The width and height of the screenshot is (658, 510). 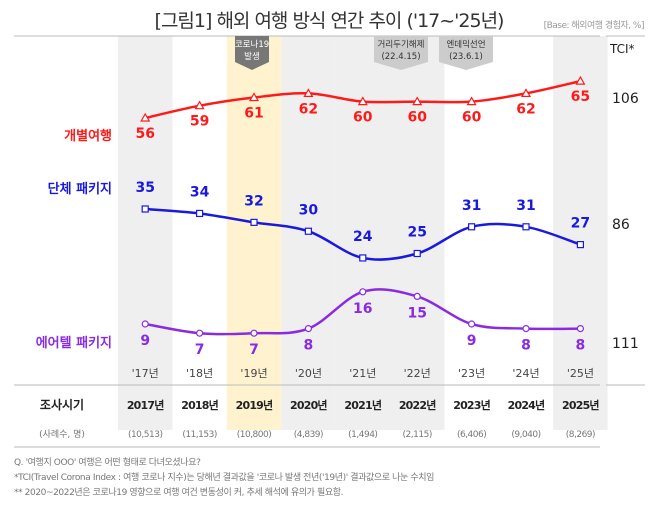 What do you see at coordinates (144, 188) in the screenshot?
I see `data-label: 35` at bounding box center [144, 188].